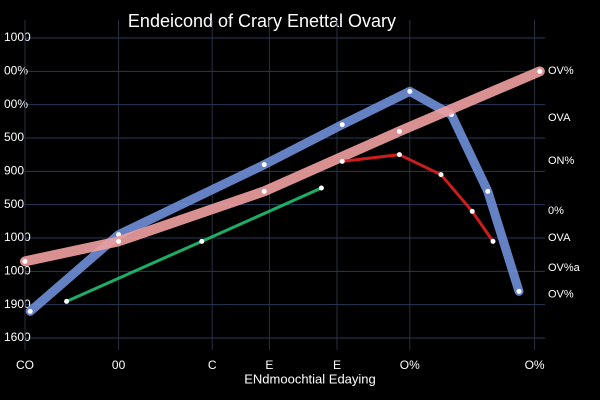 Image resolution: width=600 pixels, height=400 pixels. I want to click on y-tick-label: 1600, so click(17, 337).